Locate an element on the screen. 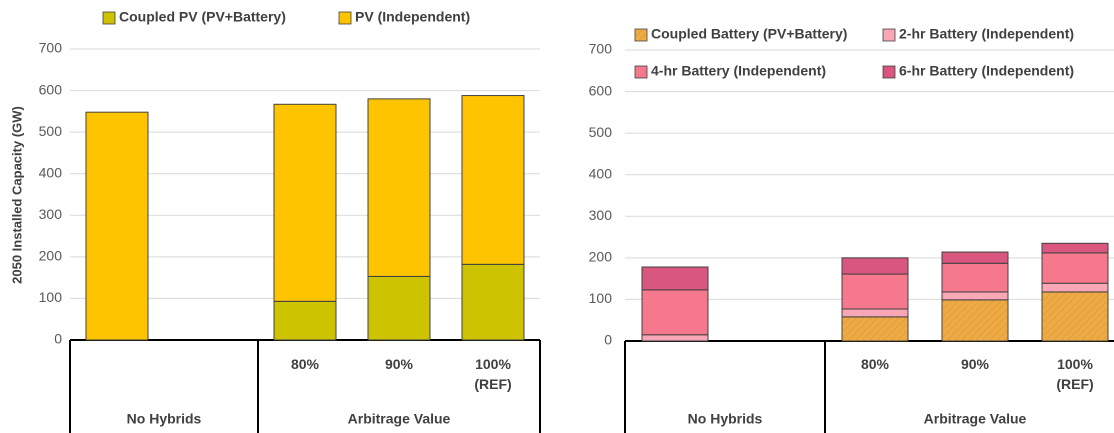 Image resolution: width=1114 pixels, height=433 pixels. legend-label: PV (Independent) is located at coordinates (412, 17).